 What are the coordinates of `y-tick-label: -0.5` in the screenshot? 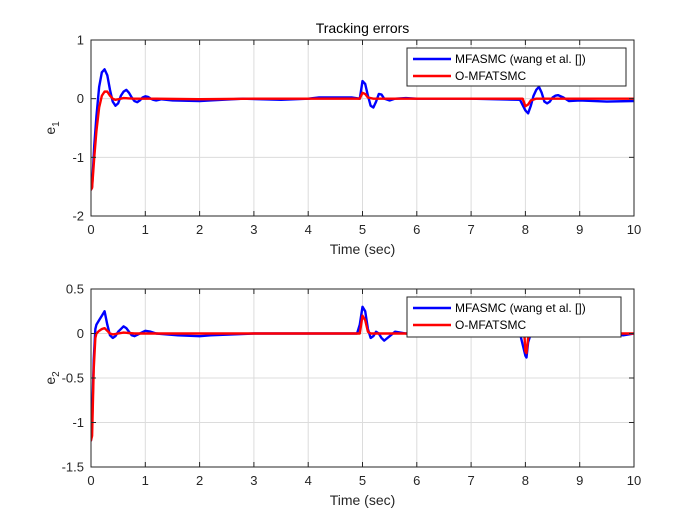 It's located at (73, 378).